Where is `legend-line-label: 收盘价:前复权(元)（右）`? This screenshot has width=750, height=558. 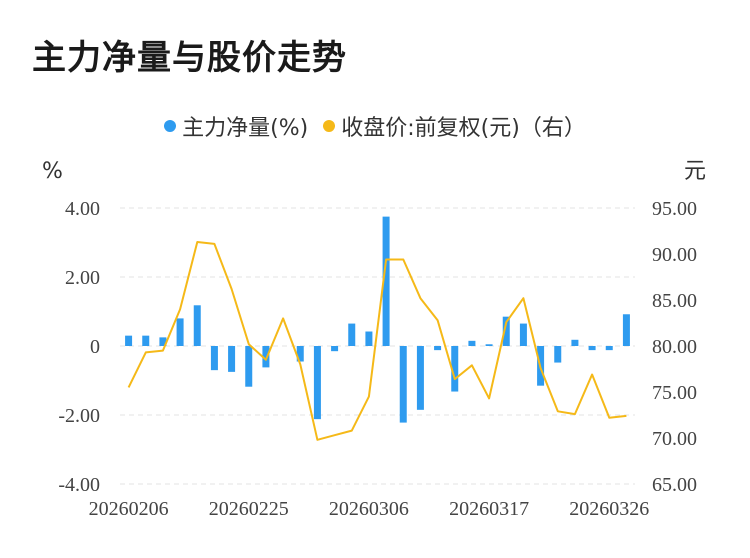
legend-line-label: 收盘价:前复权(元)（右） is located at coordinates (463, 128).